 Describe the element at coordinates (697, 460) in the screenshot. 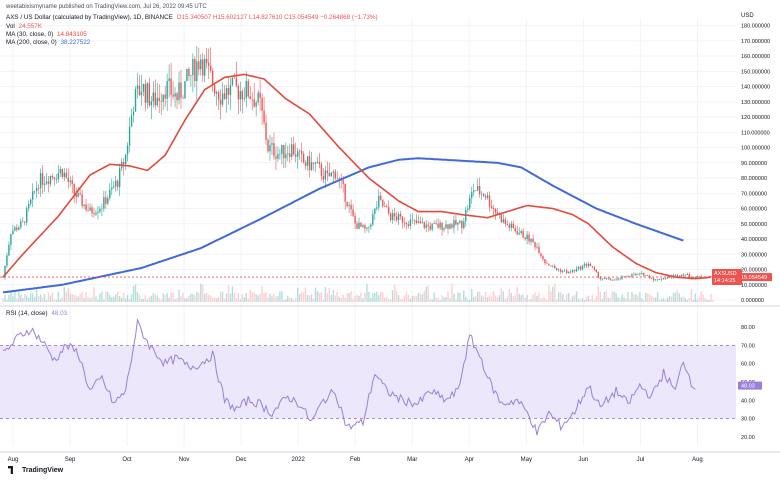

I see `time-tick-label: Aug` at that location.